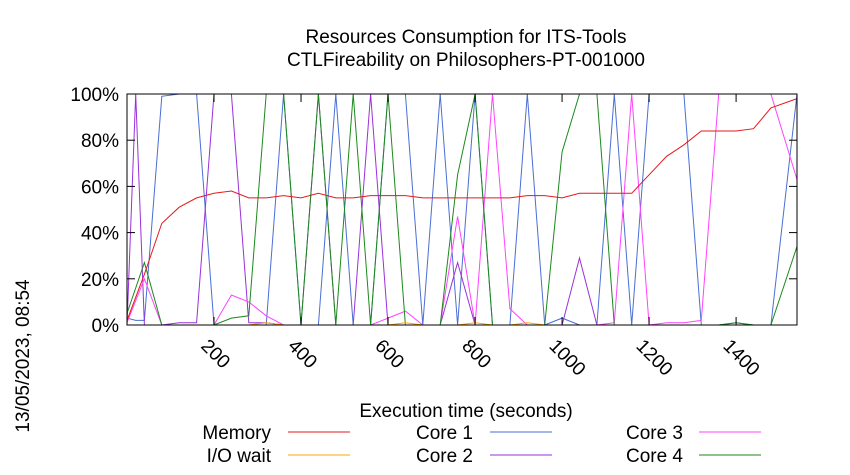 This screenshot has height=475, width=850. I want to click on y-tick-label: 60%, so click(100, 187).